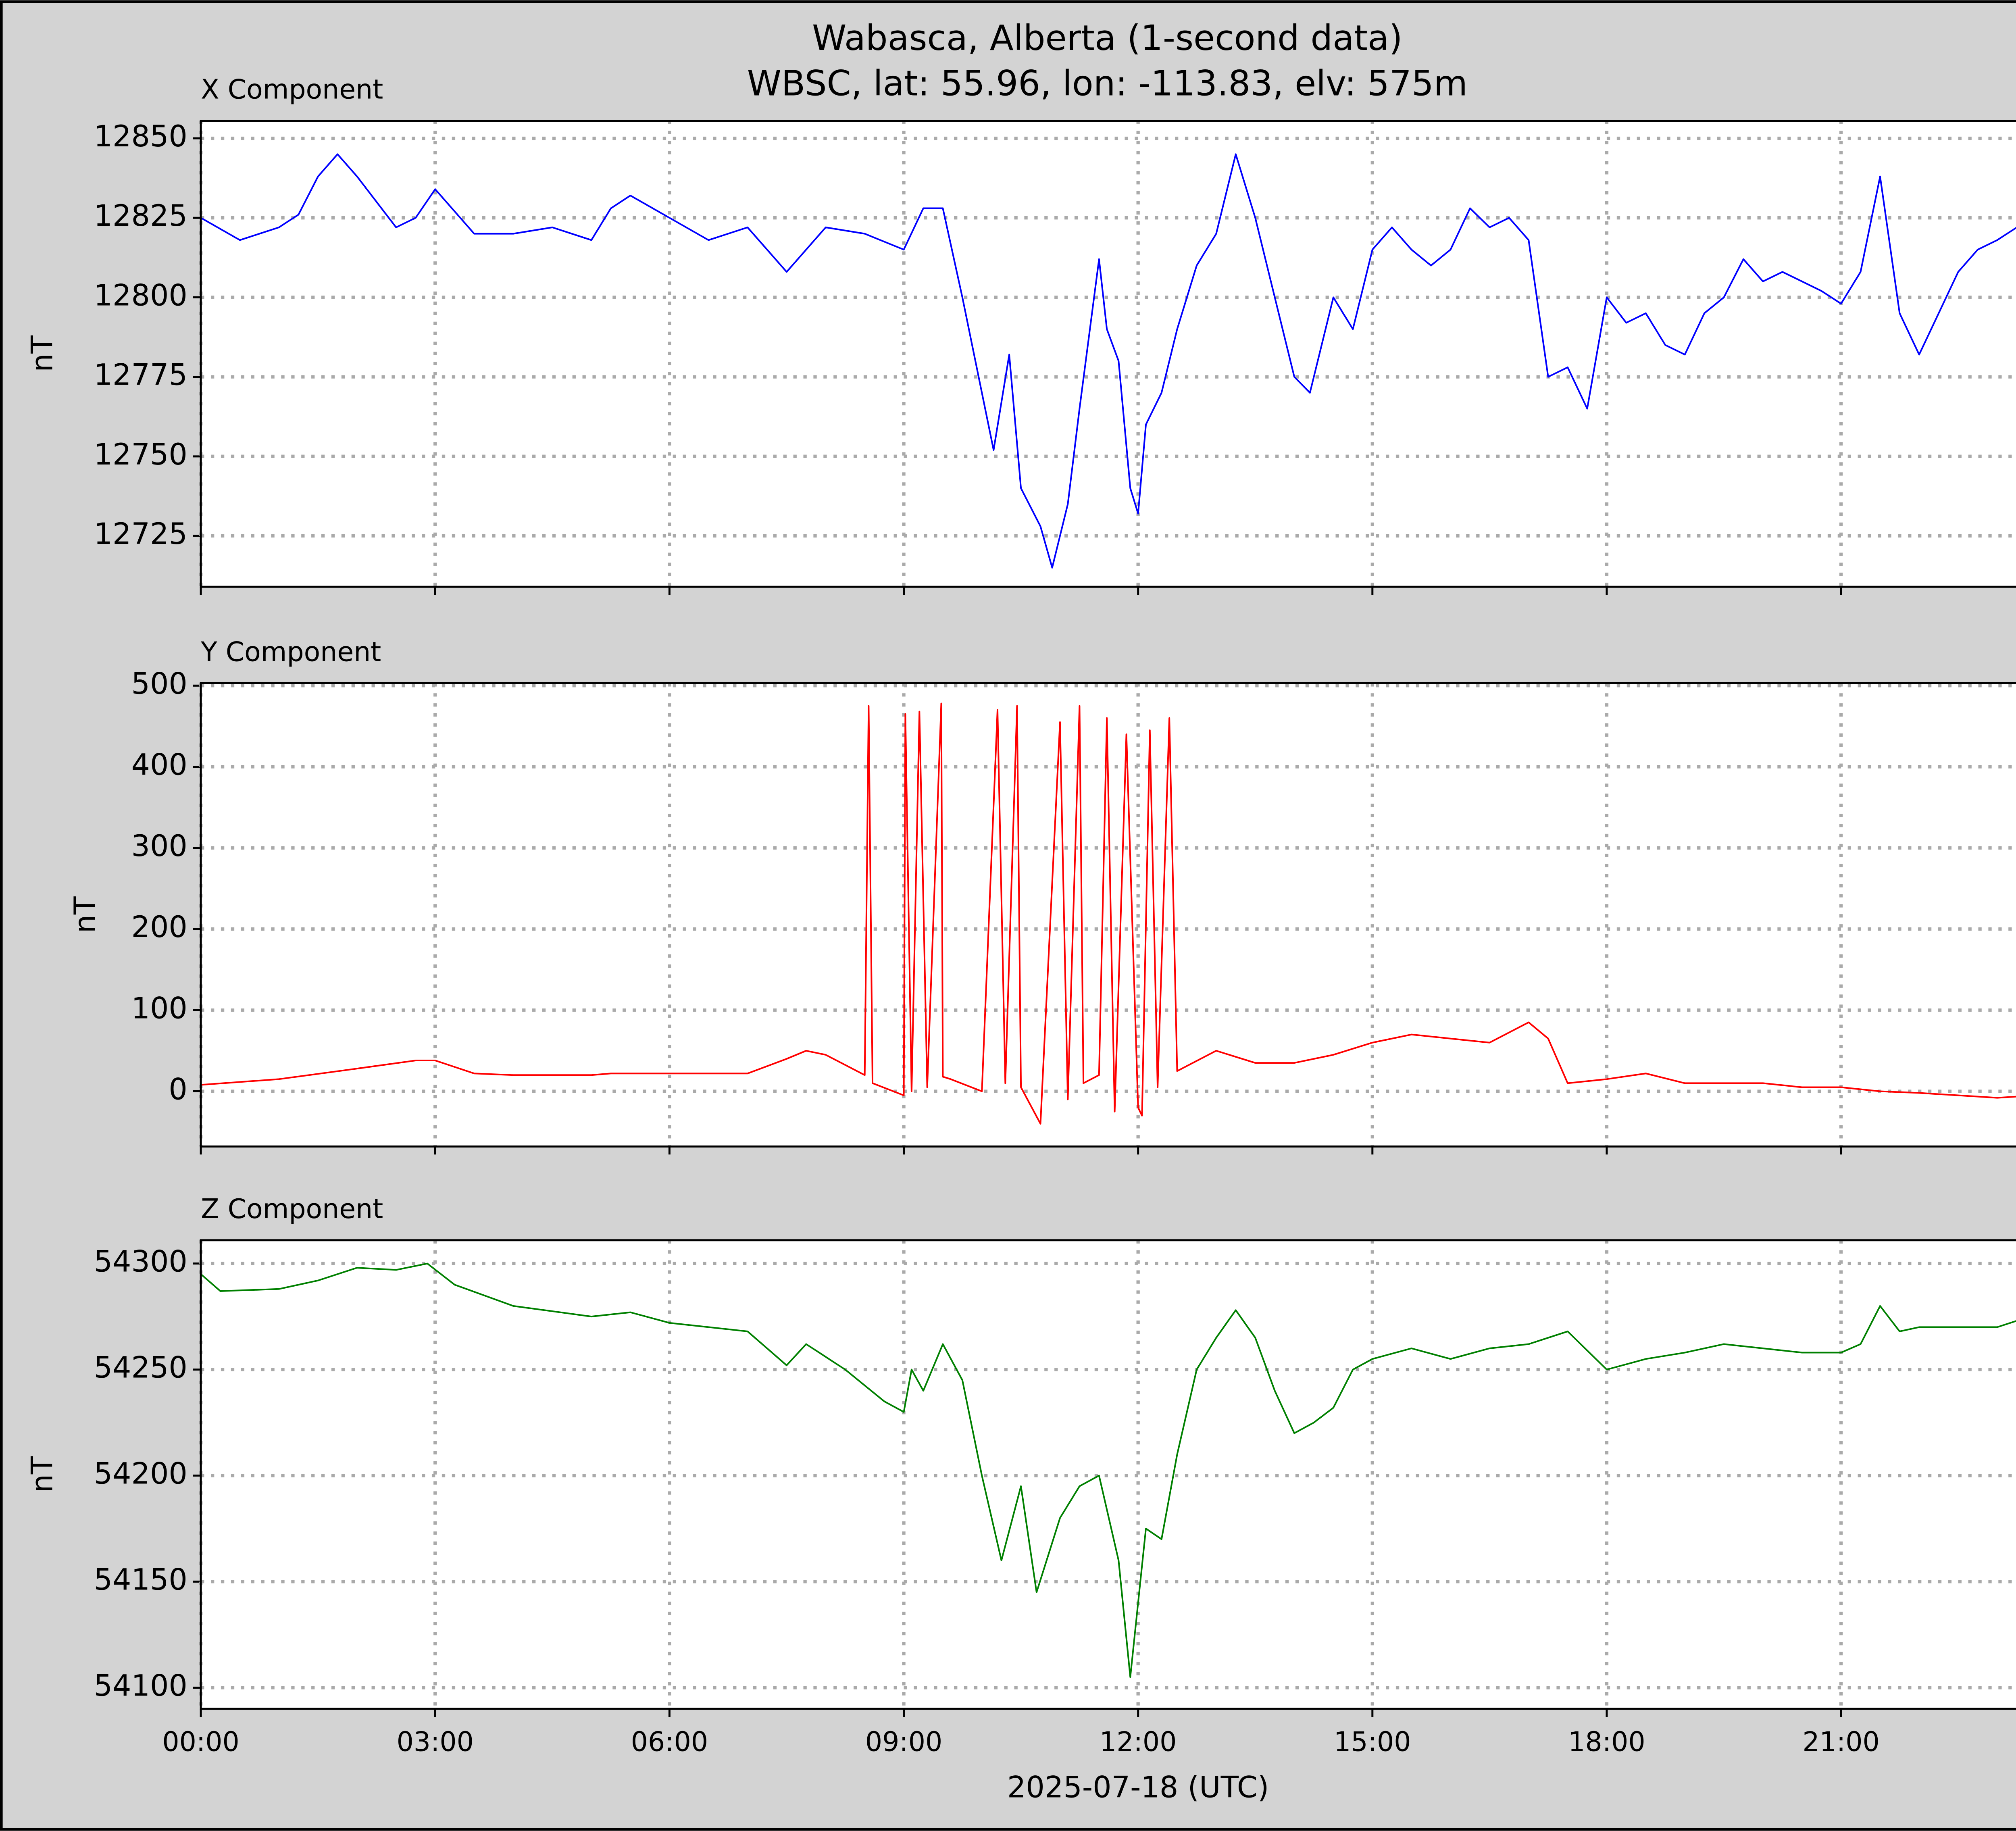 The height and width of the screenshot is (1831, 2016). What do you see at coordinates (200, 1741) in the screenshot?
I see `x-tick-label: 00:00` at bounding box center [200, 1741].